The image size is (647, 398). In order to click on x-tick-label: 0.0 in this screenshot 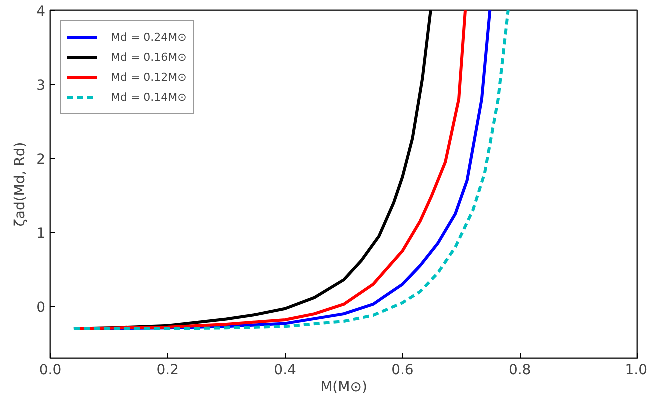, I will do `click(50, 370)`.